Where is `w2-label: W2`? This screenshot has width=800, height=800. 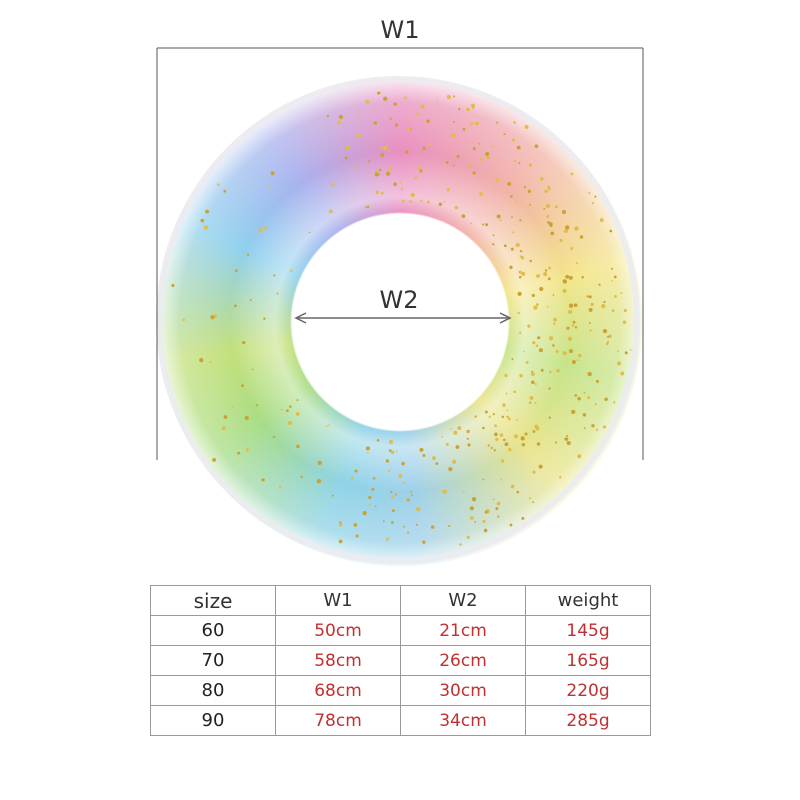 w2-label: W2 is located at coordinates (399, 300).